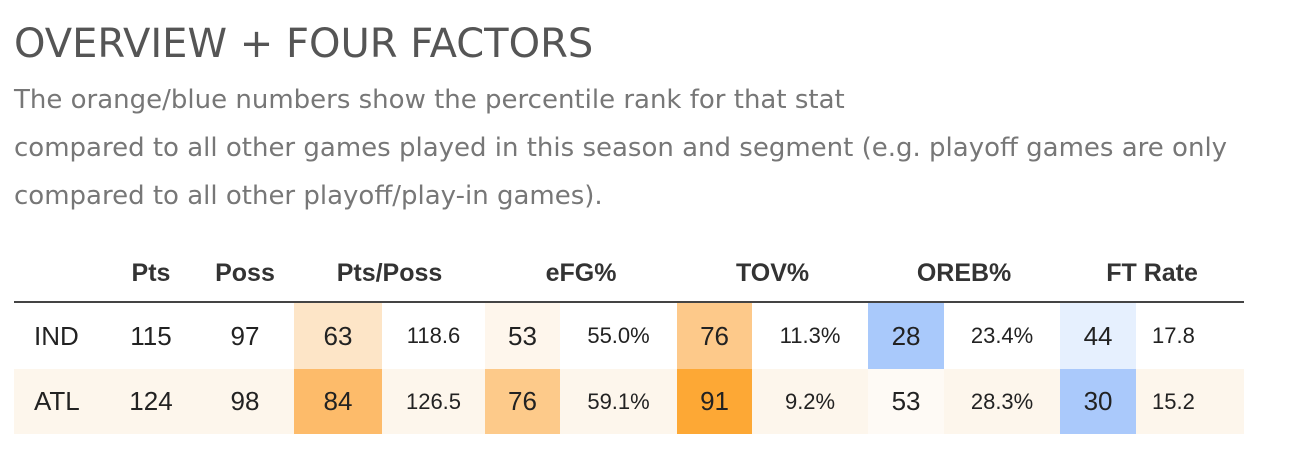  Describe the element at coordinates (1098, 401) in the screenshot. I see `ft-rate-percentile-cell: 30` at that location.